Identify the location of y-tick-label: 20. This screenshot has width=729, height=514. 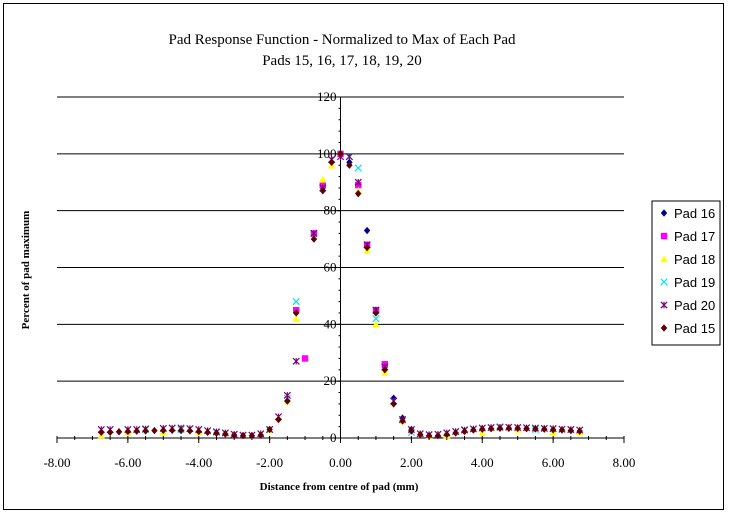
(330, 380).